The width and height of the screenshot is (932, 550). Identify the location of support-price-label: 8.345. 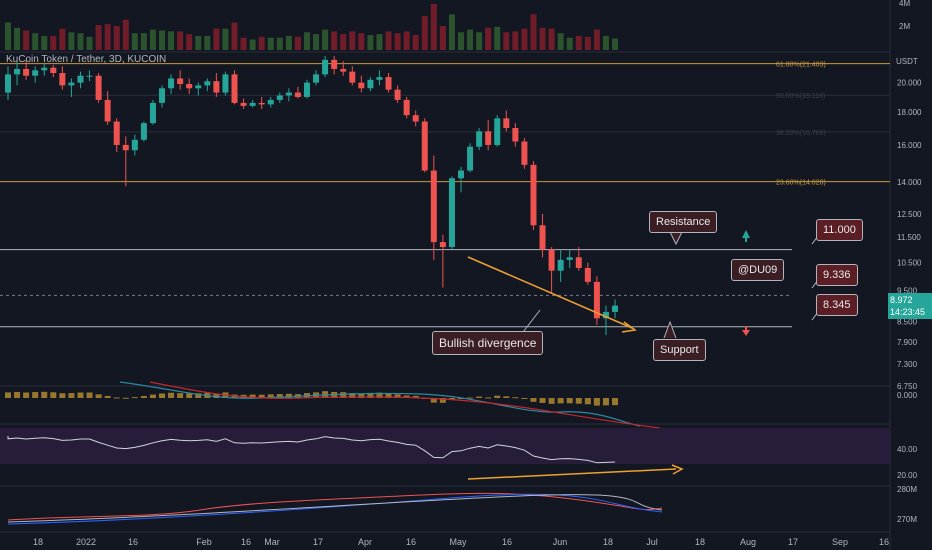
(837, 305).